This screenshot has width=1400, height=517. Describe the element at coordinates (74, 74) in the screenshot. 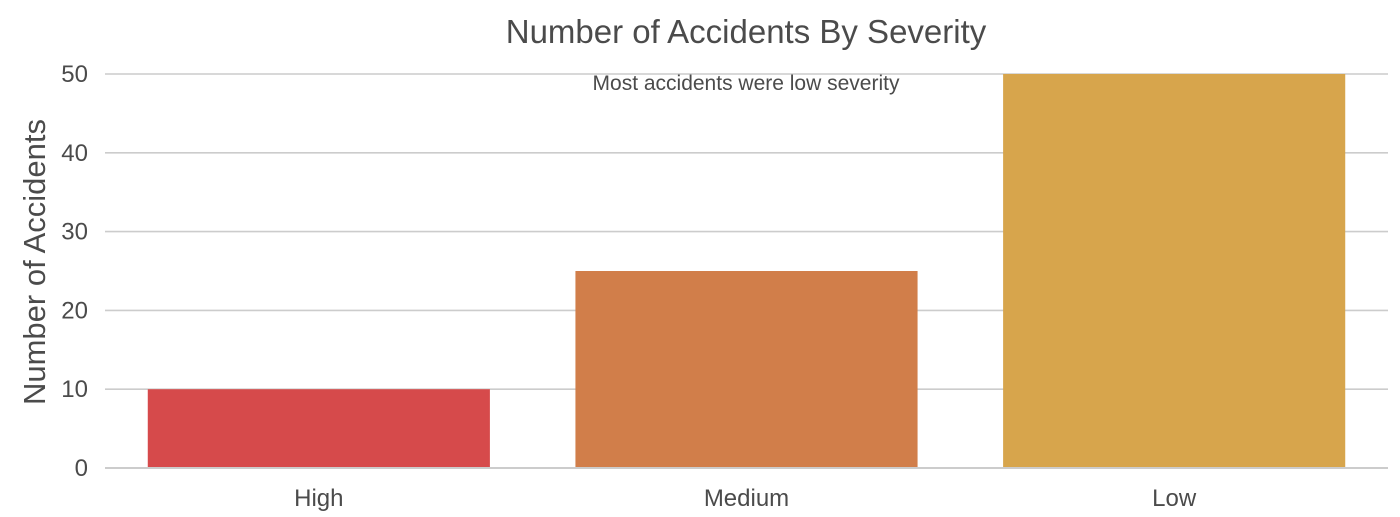

I see `y-tick-label: 50` at that location.